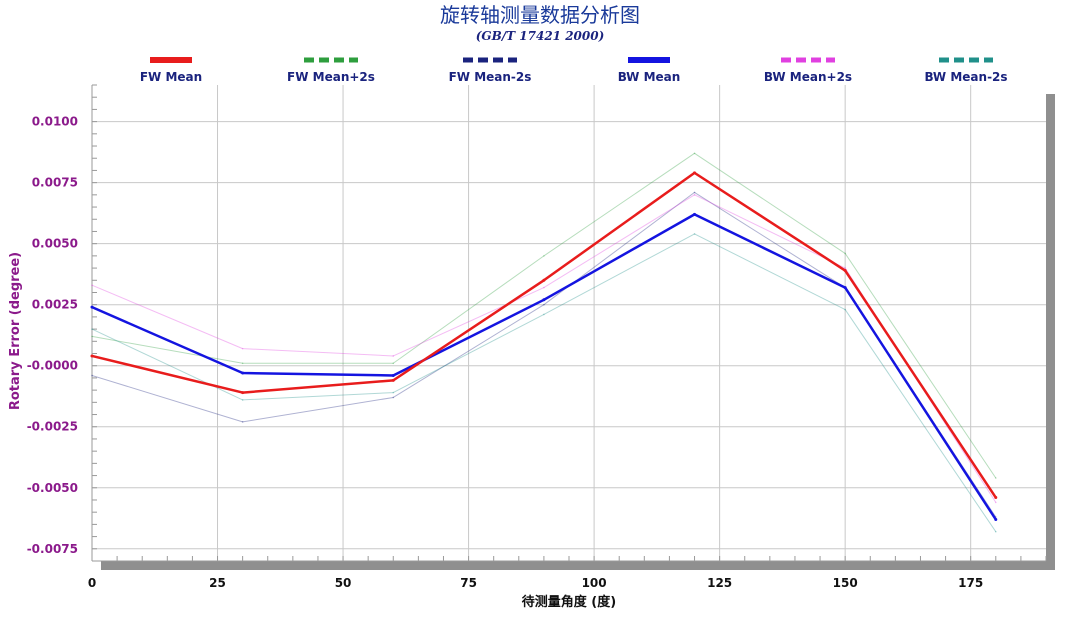  I want to click on y-axis-label: Rotary Error (degree), so click(15, 331).